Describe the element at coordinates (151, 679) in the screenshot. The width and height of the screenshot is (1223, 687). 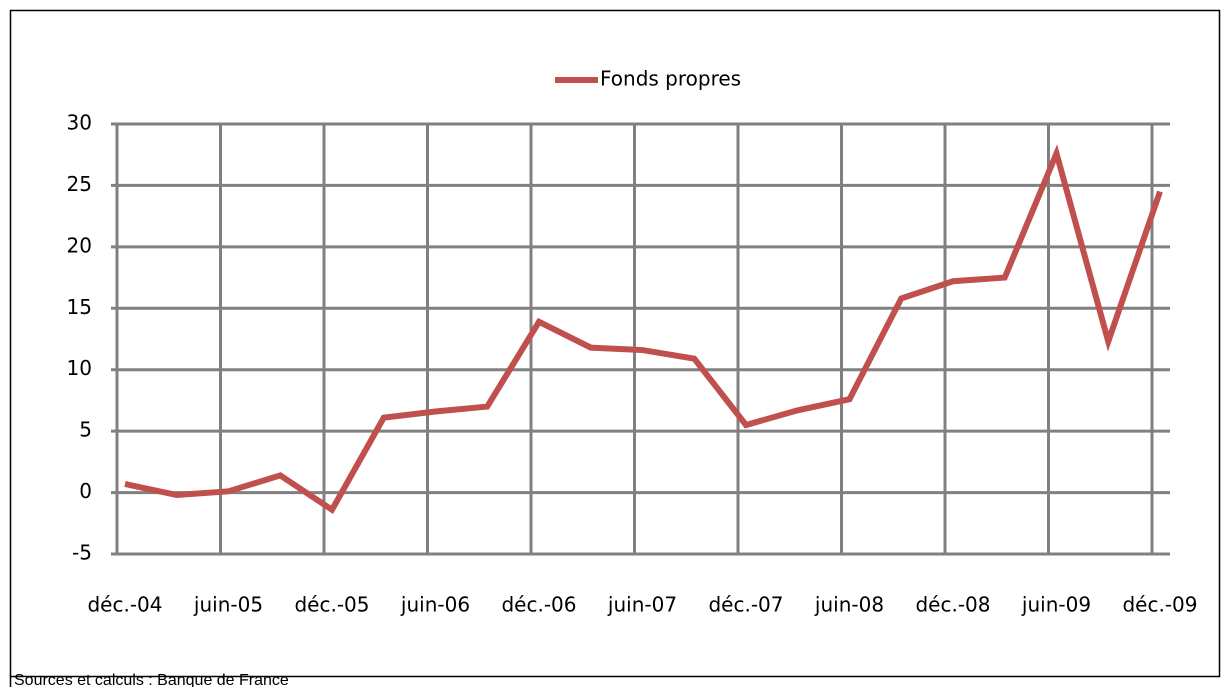
I see `source-note: Sources et calculs : Banque de France` at that location.